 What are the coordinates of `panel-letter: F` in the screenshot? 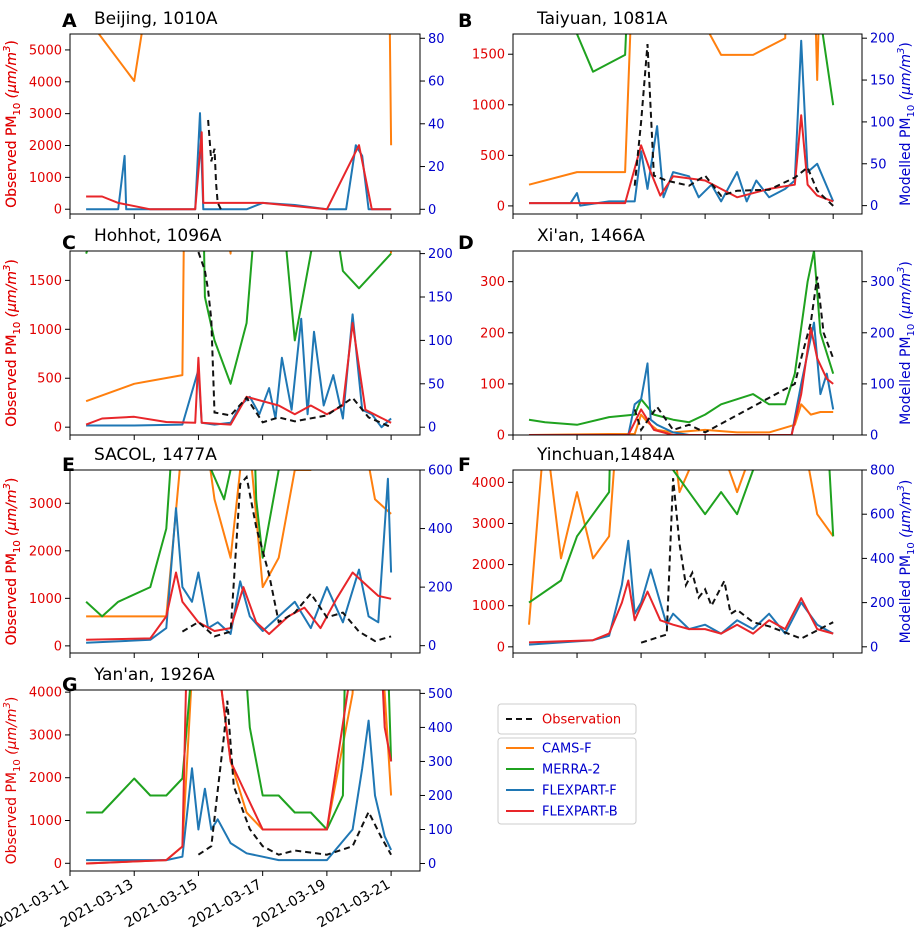 It's located at (464, 465).